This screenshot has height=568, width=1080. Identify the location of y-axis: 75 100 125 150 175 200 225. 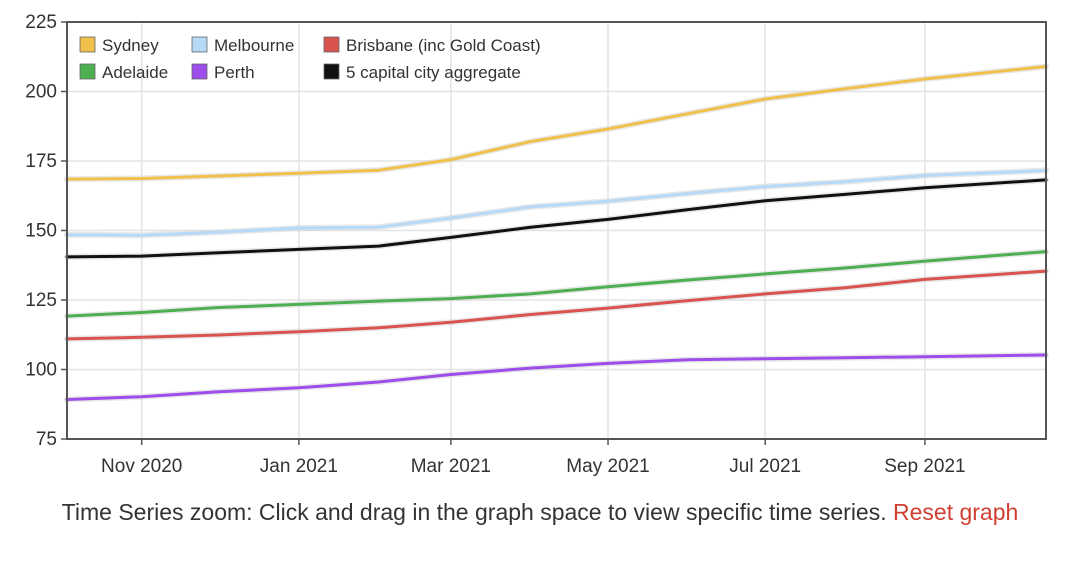
(46, 231).